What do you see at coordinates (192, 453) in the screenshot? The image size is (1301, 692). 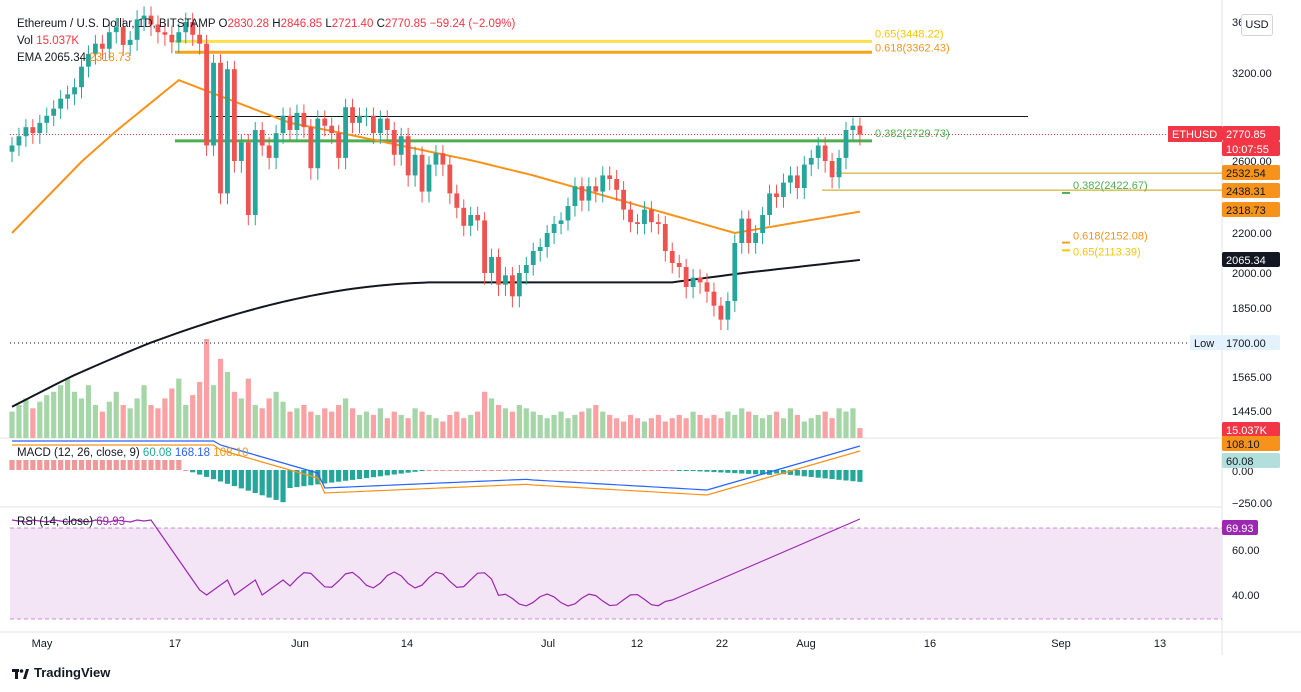 I see `macd-value-2: 168.18` at bounding box center [192, 453].